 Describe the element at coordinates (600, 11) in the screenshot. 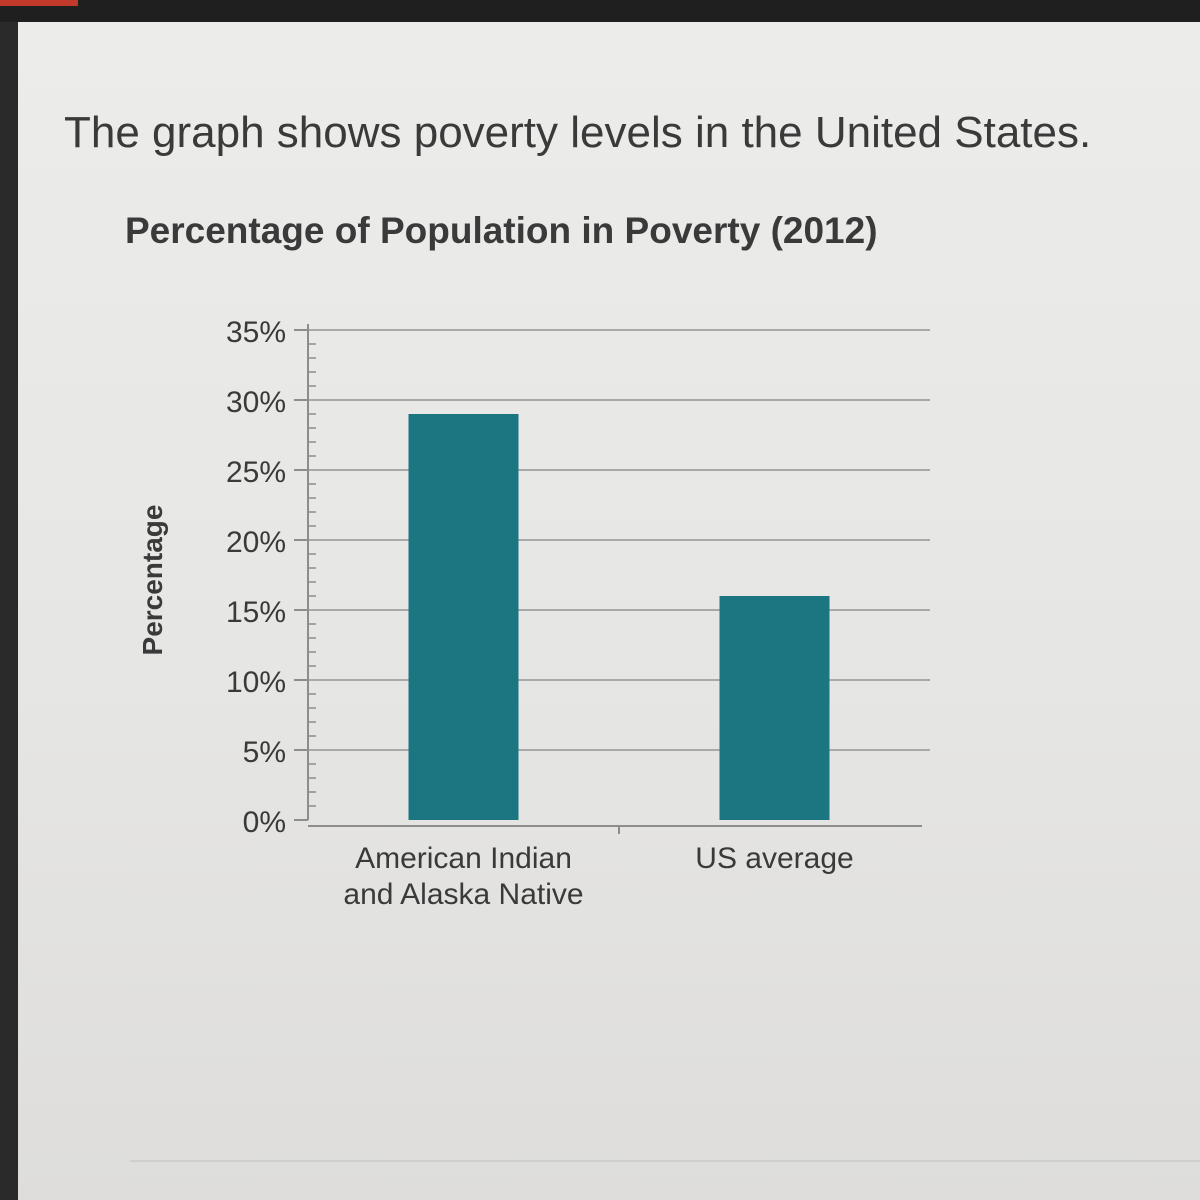

I see `window-top-bar` at that location.